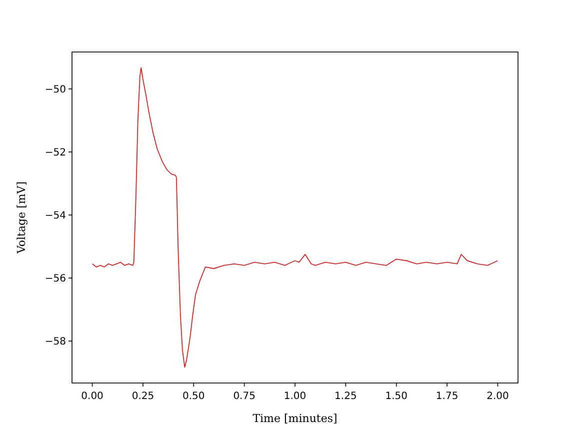 Image resolution: width=576 pixels, height=432 pixels. Describe the element at coordinates (295, 396) in the screenshot. I see `x-tick-label: 1.00` at that location.